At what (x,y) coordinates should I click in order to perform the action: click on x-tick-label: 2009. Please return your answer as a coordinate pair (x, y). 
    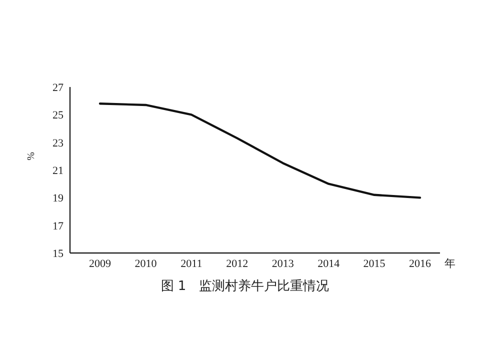
    Looking at the image, I should click on (100, 264).